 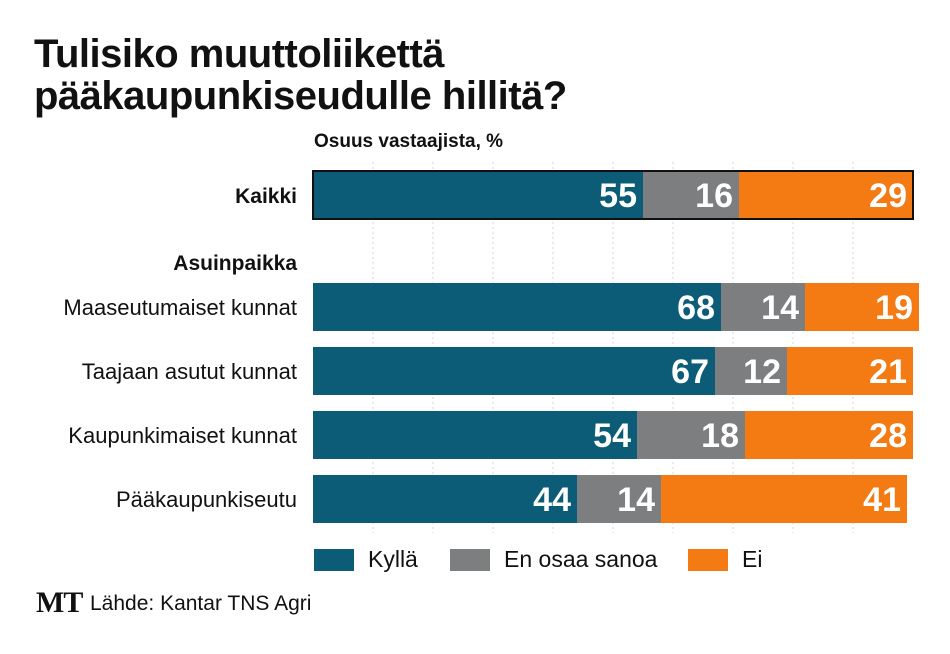 I want to click on data-label-kylla-kaupunkimaiset-kunnat: 54, so click(x=612, y=436).